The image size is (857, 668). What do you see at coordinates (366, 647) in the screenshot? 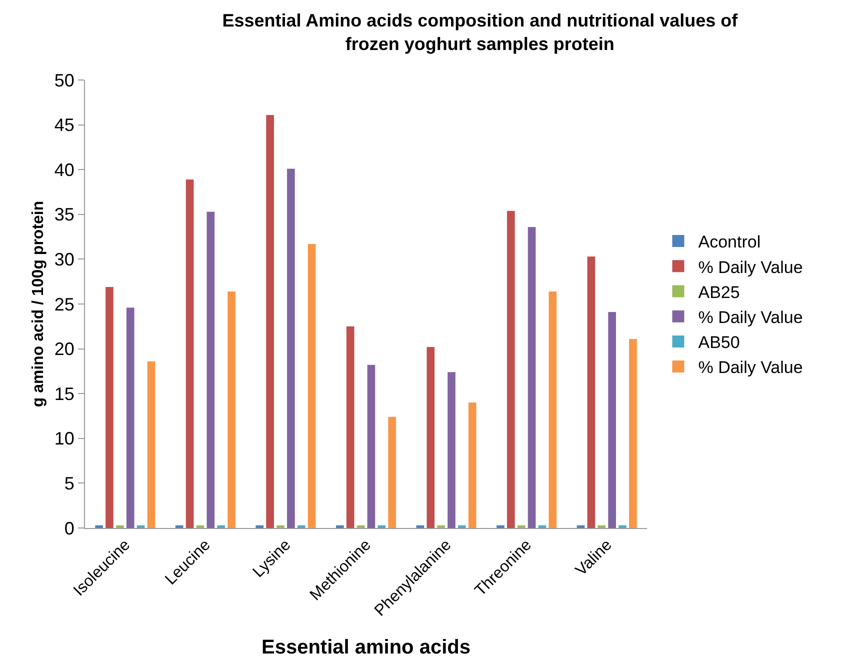
I see `x-axis-title: Essential amino acids` at bounding box center [366, 647].